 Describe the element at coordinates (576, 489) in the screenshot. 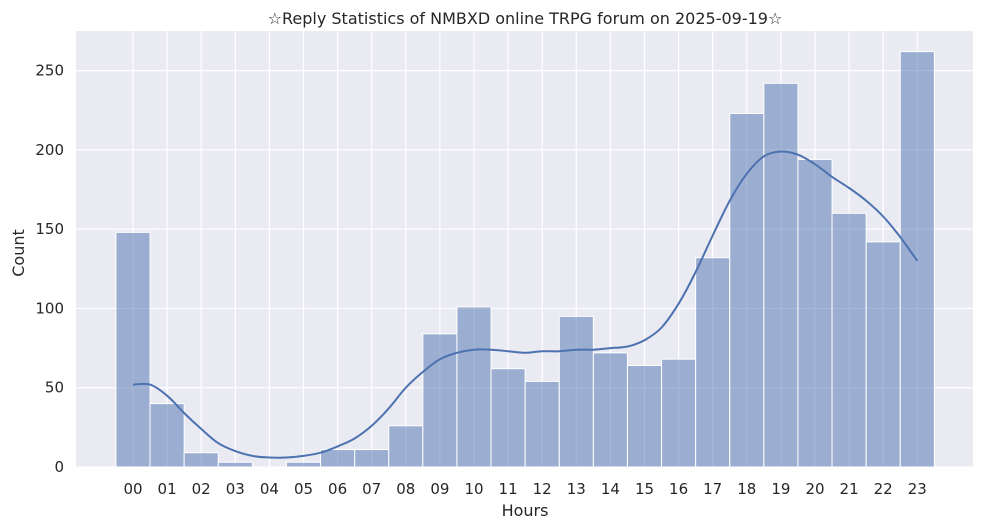

I see `x-tick-label: 13` at that location.